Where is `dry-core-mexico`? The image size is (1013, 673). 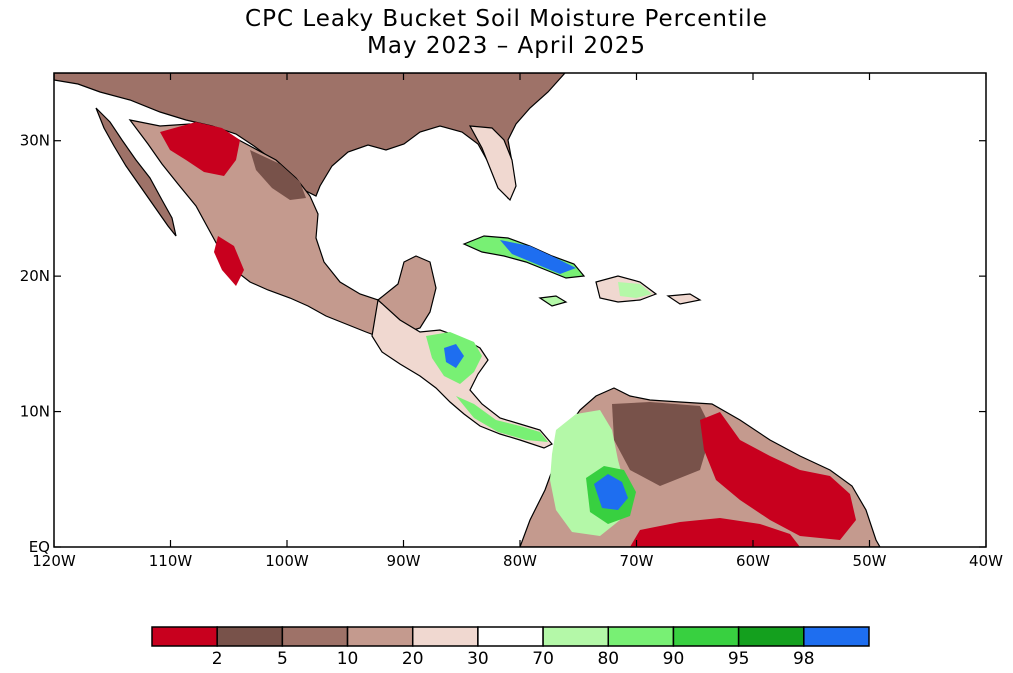
dry-core-mexico is located at coordinates (200, 149).